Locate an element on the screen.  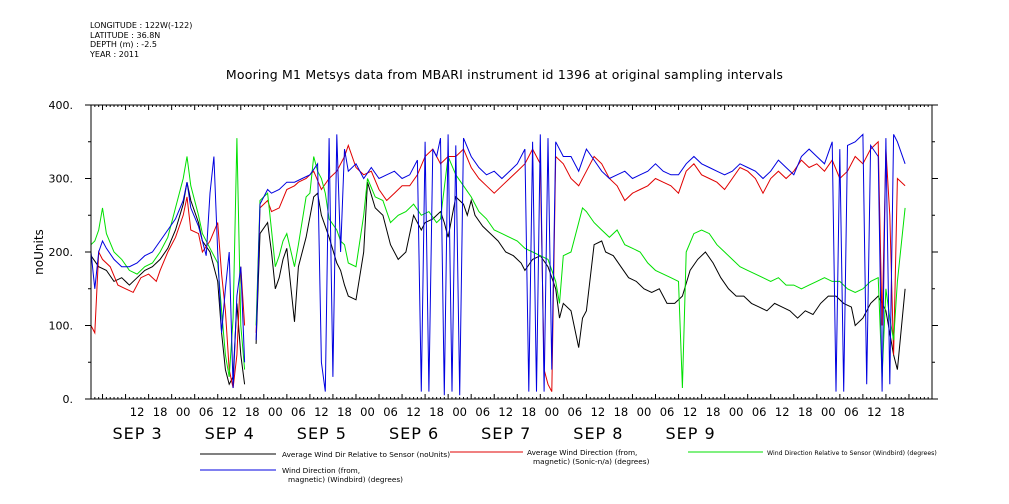
legend-label-line: Wind Direction (from, is located at coordinates (321, 470).